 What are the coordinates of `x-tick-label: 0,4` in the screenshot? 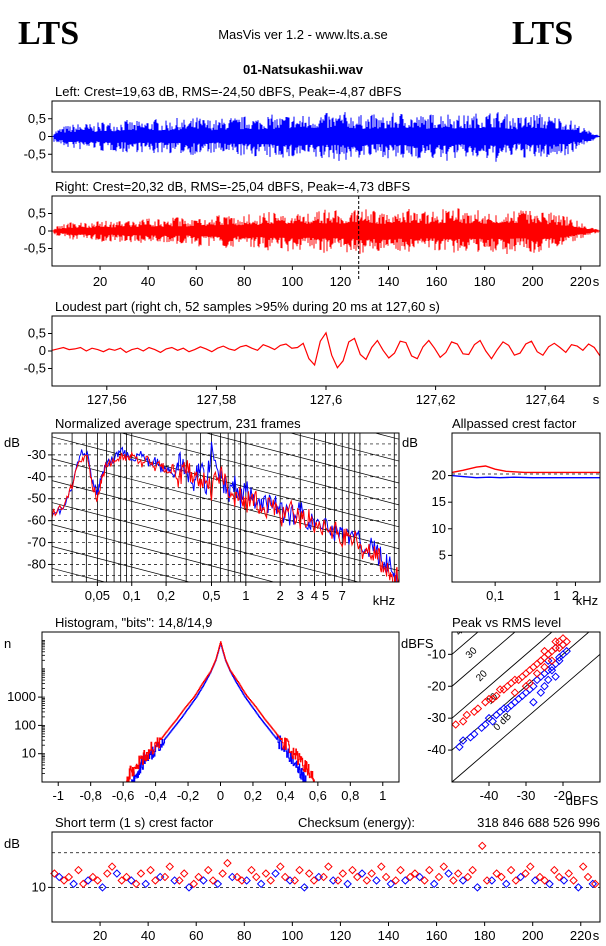 It's located at (285, 795).